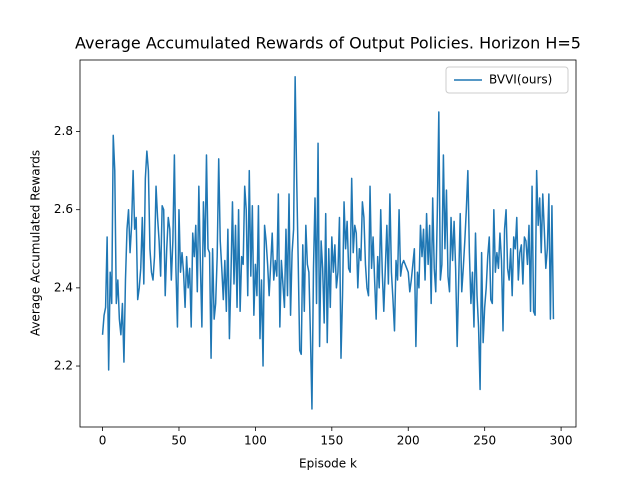 The image size is (640, 480). I want to click on legend-label: BVVI(ours), so click(520, 80).